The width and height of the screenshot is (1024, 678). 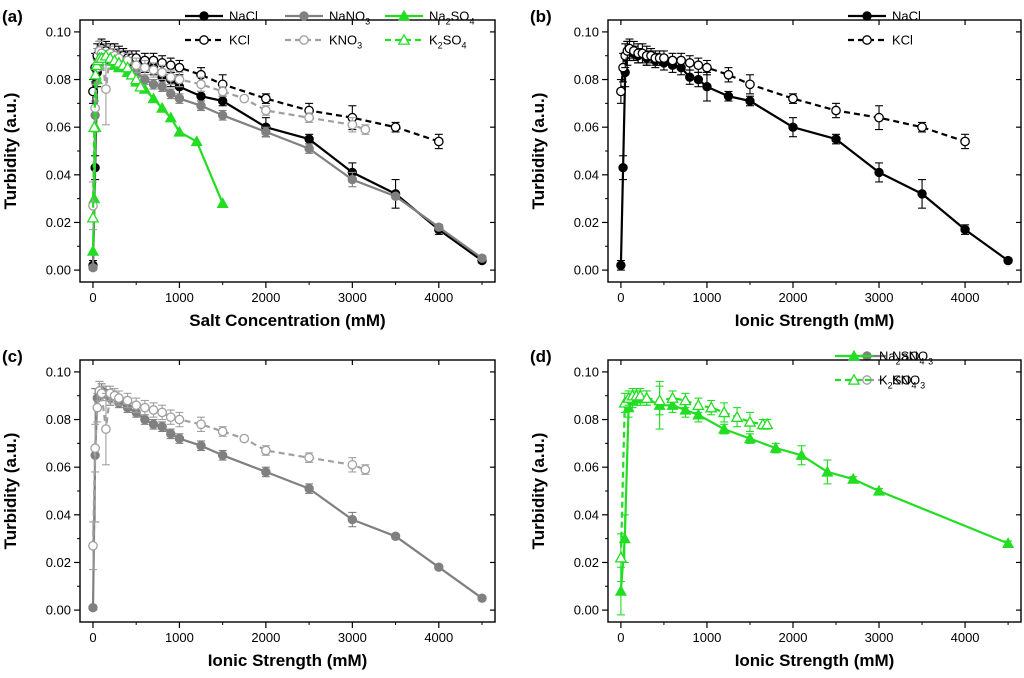 I want to click on legend-text: NaNO, so click(x=347, y=16).